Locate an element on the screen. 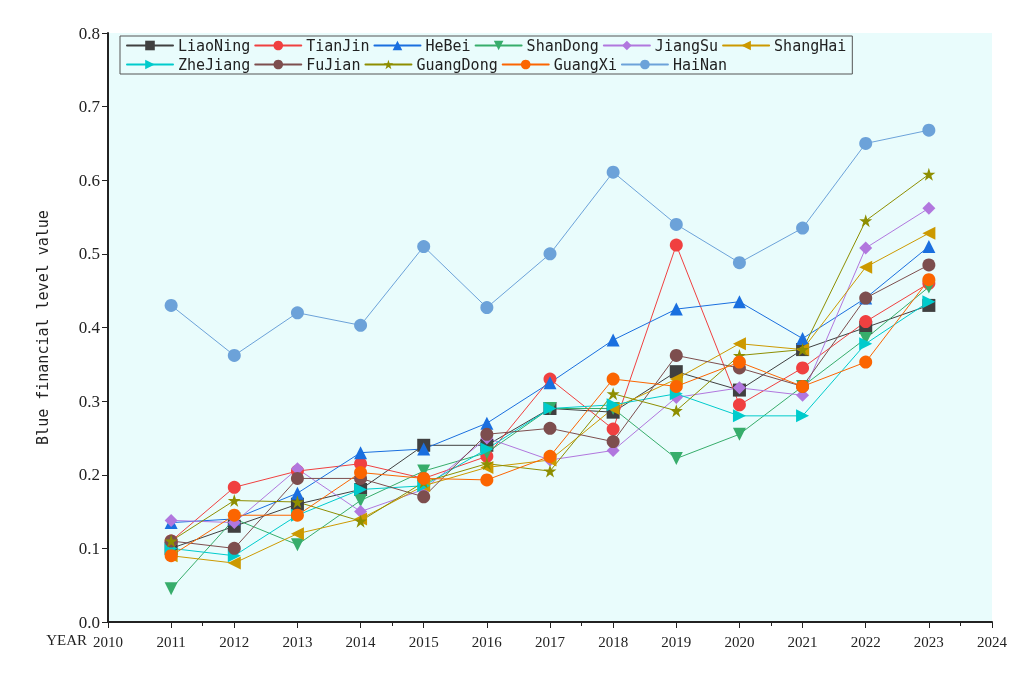 The height and width of the screenshot is (696, 1018). y-tick-label: 0.3 is located at coordinates (89, 401).